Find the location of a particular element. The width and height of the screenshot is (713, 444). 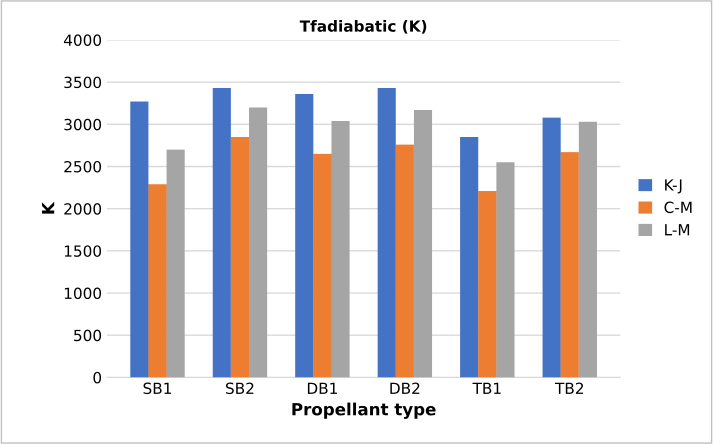

y-tick-label: 0 is located at coordinates (97, 378).